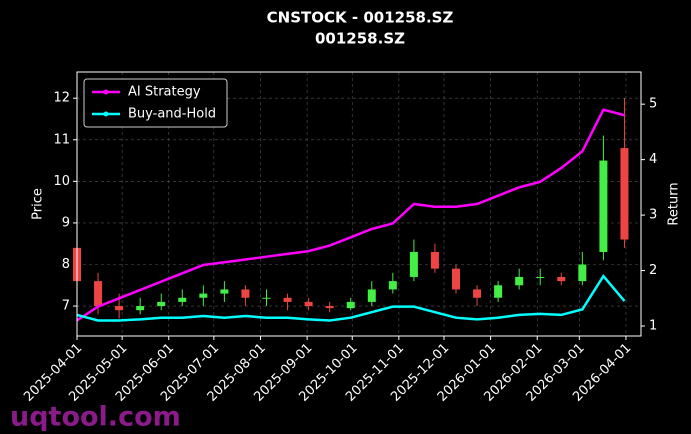 This screenshot has width=691, height=434. Describe the element at coordinates (61, 98) in the screenshot. I see `y-tick-label: 12` at that location.